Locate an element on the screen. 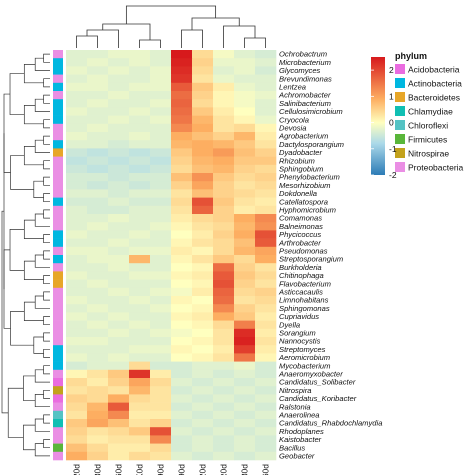  row-label: Rhizobium is located at coordinates (297, 160).